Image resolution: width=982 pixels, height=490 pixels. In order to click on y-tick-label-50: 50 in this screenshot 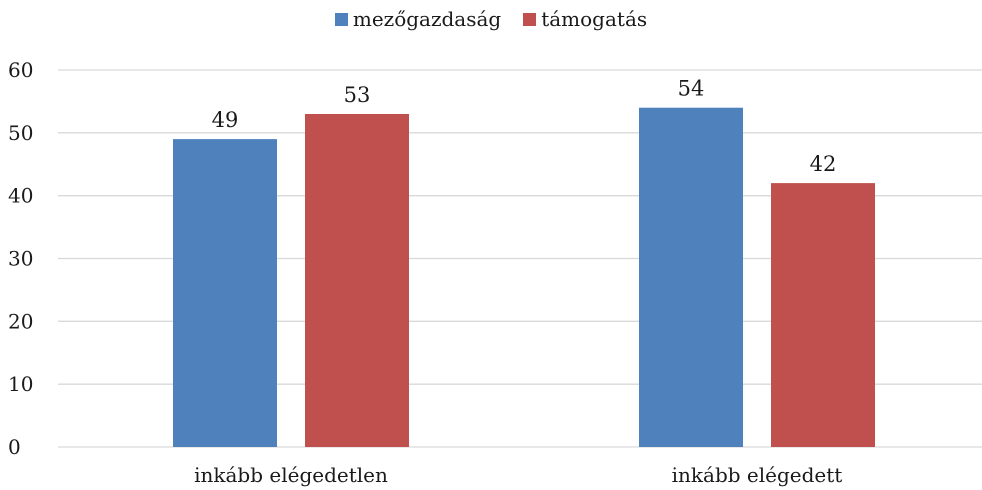, I will do `click(20, 133)`.